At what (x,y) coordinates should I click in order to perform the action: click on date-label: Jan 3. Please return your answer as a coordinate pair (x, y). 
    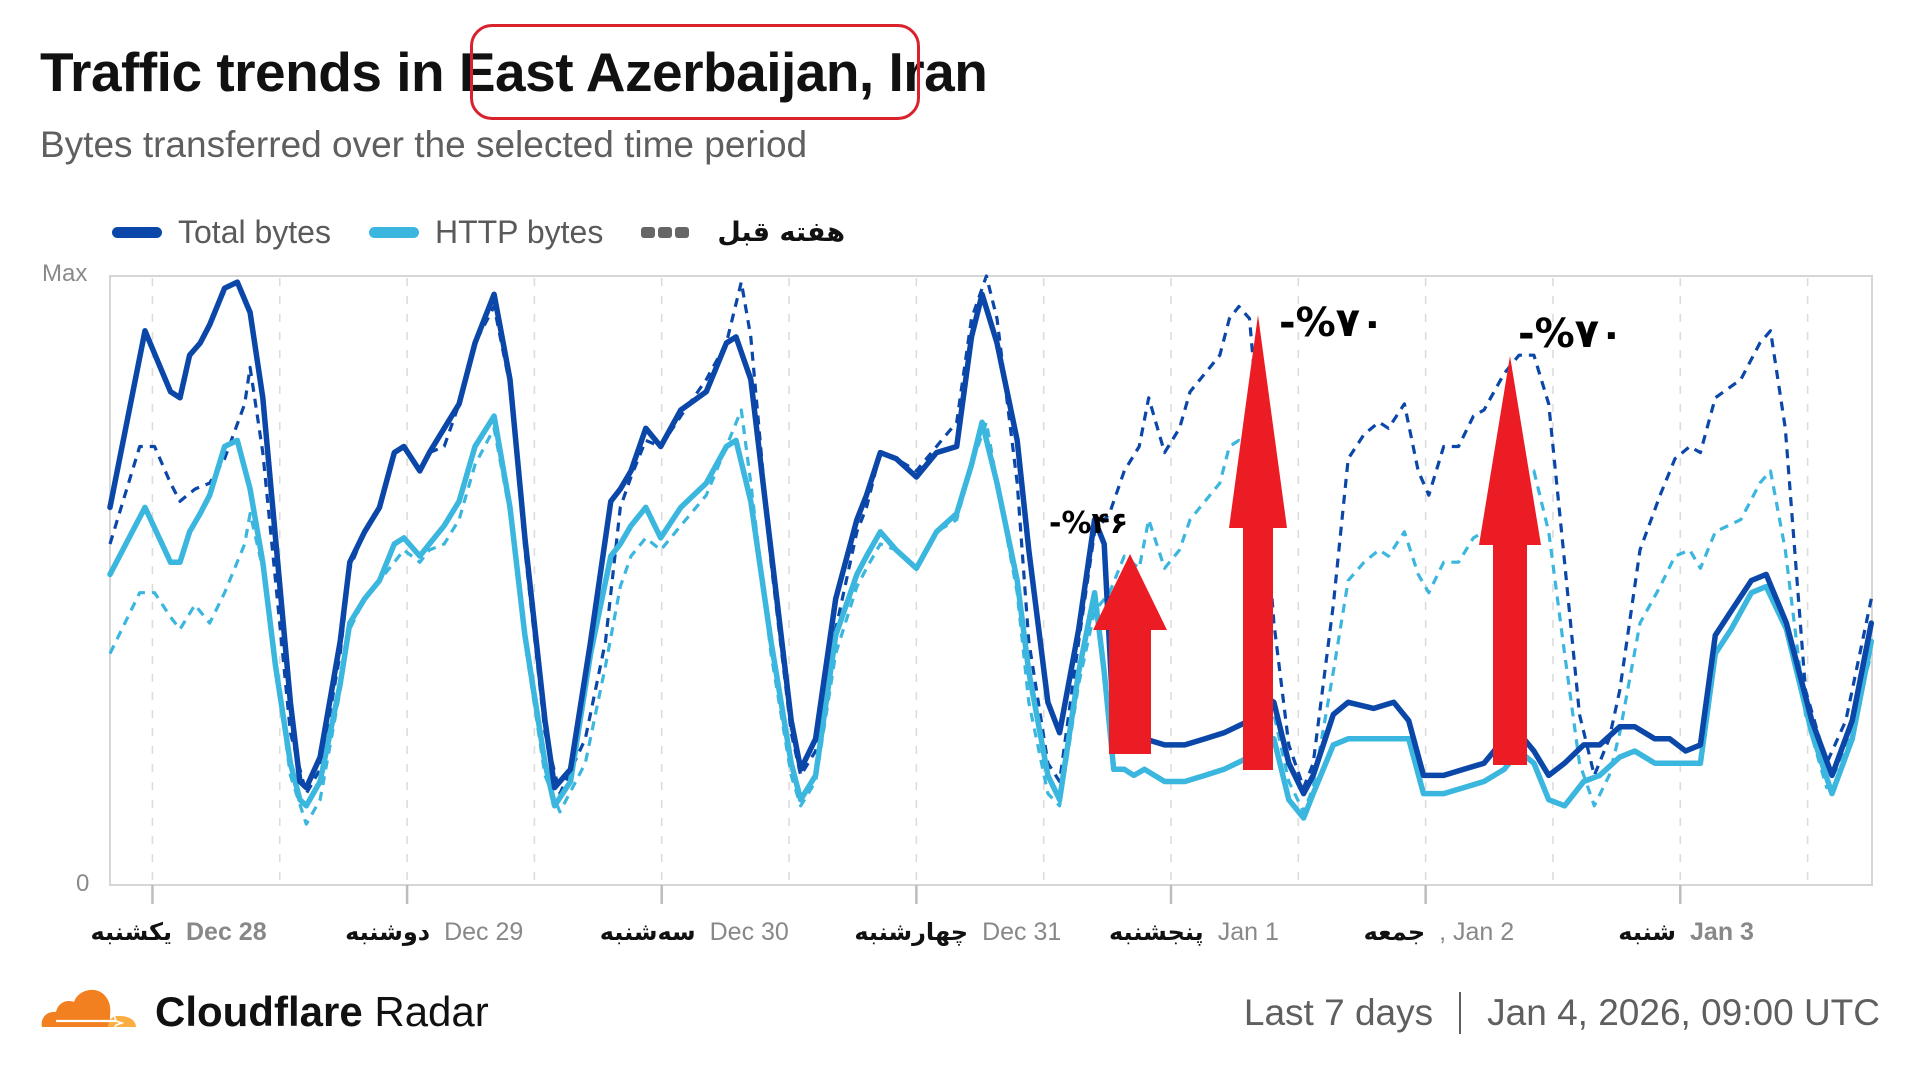
    Looking at the image, I should click on (1722, 932).